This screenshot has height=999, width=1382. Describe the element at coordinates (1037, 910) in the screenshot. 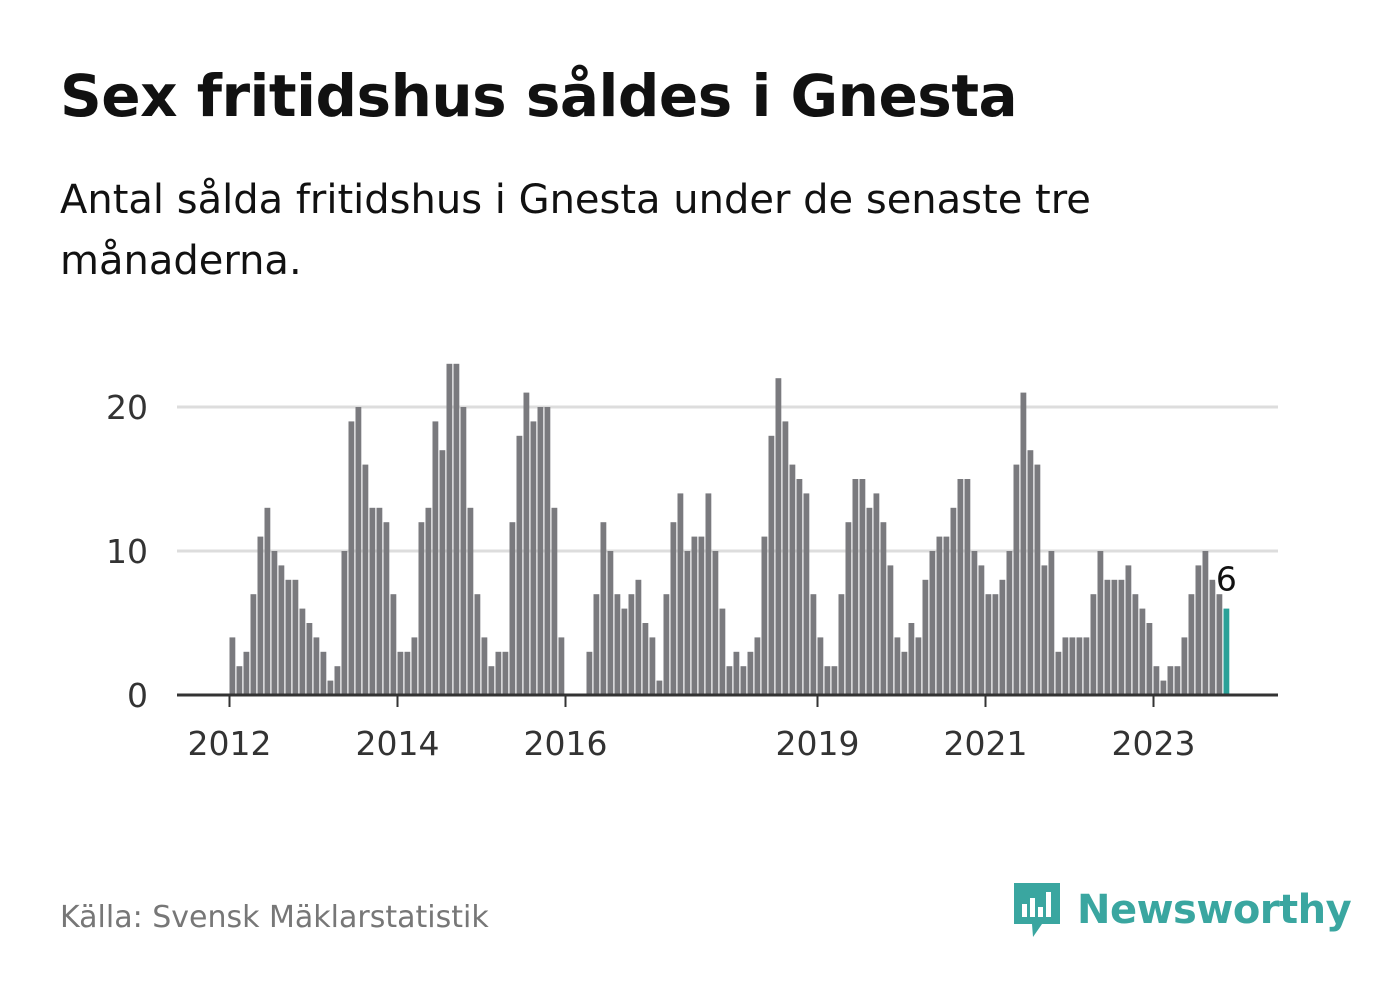

I see `newsworthy-logo-icon` at that location.